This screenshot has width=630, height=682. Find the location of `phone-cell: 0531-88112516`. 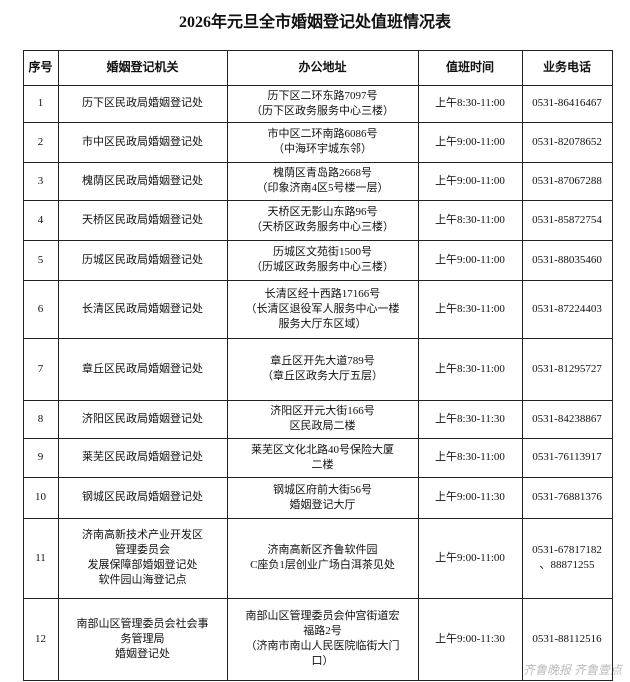

phone-cell: 0531-88112516 is located at coordinates (567, 639).